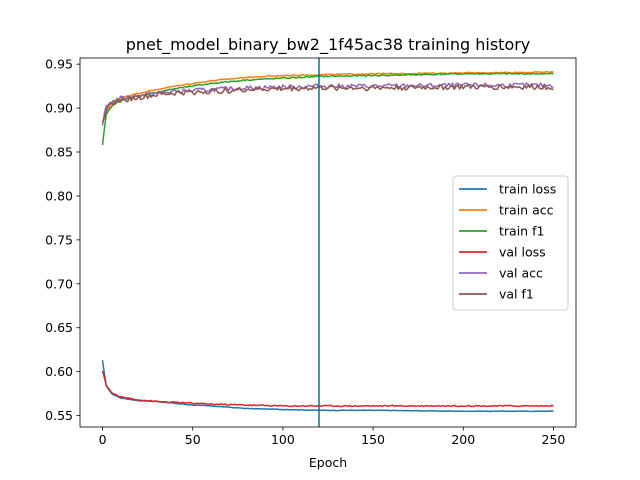 The image size is (640, 480). What do you see at coordinates (516, 294) in the screenshot?
I see `legend-entry-label: val f1` at bounding box center [516, 294].